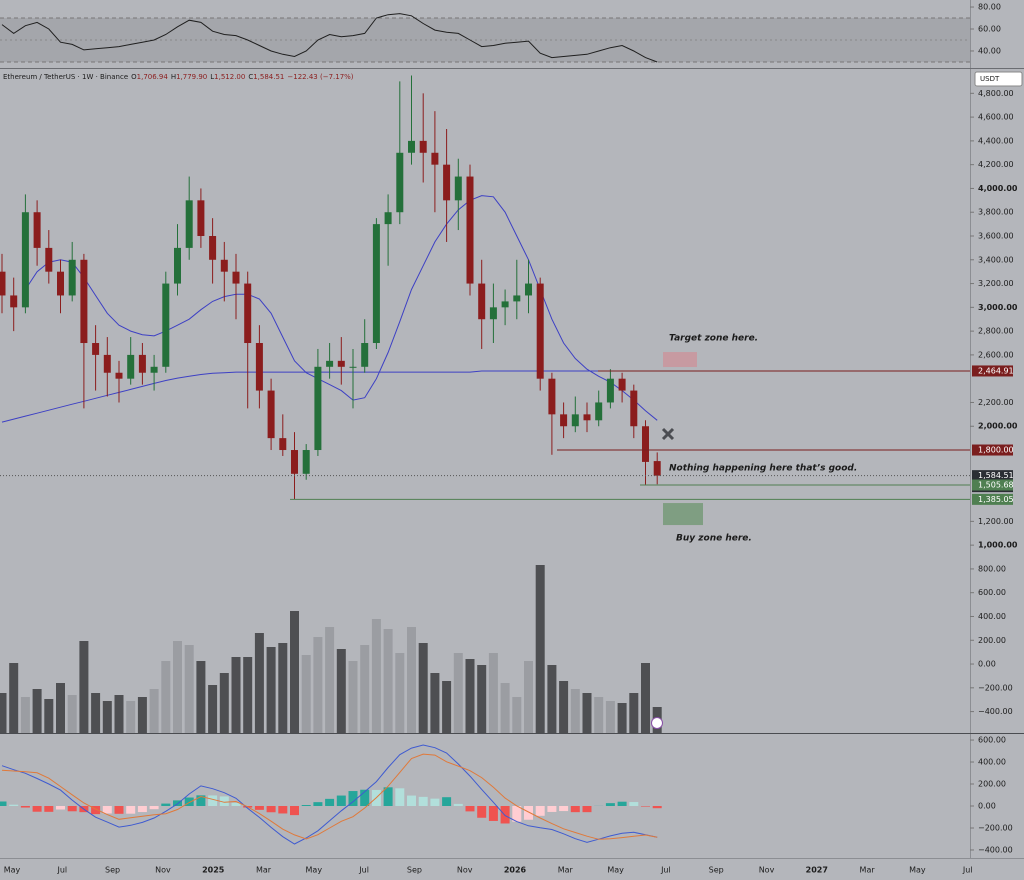 The width and height of the screenshot is (1024, 880). What do you see at coordinates (668, 434) in the screenshot?
I see `x-stroke` at bounding box center [668, 434].